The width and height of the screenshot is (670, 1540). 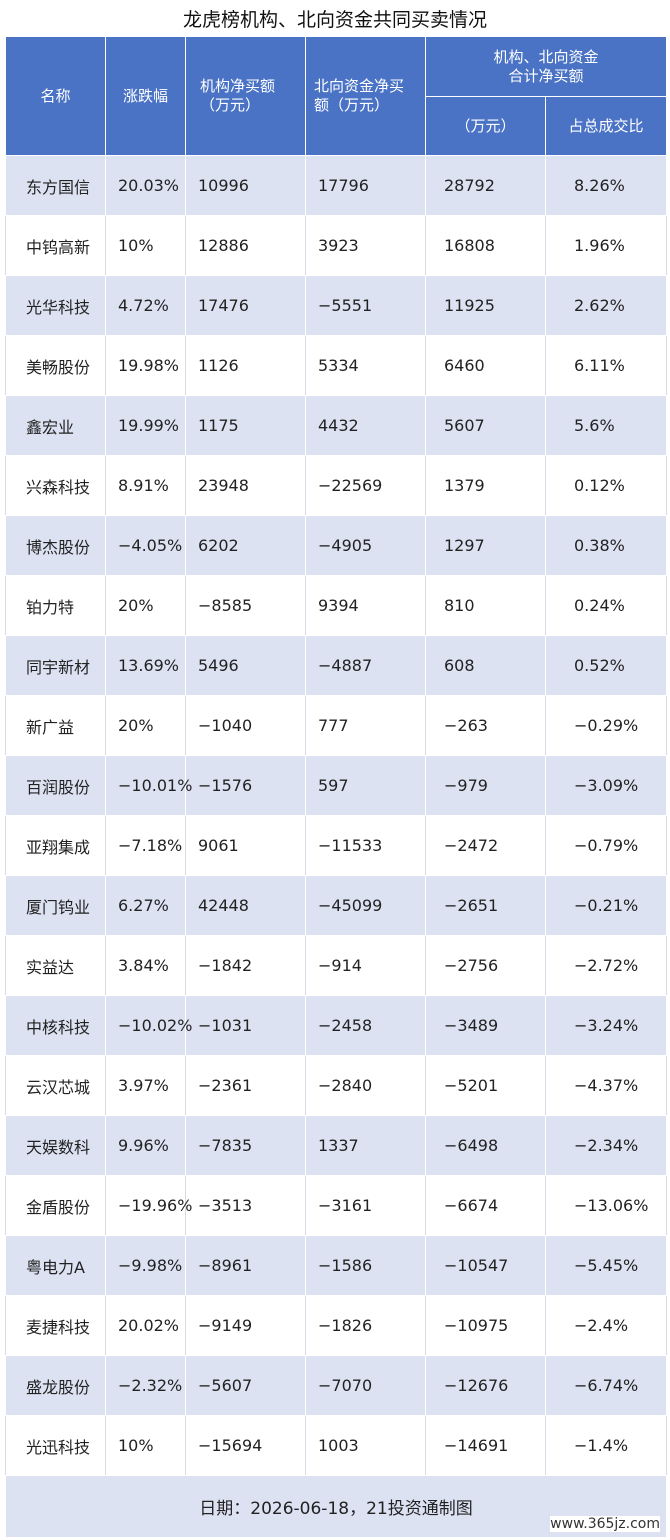 I want to click on cell-ratio: −0.79%, so click(x=606, y=845).